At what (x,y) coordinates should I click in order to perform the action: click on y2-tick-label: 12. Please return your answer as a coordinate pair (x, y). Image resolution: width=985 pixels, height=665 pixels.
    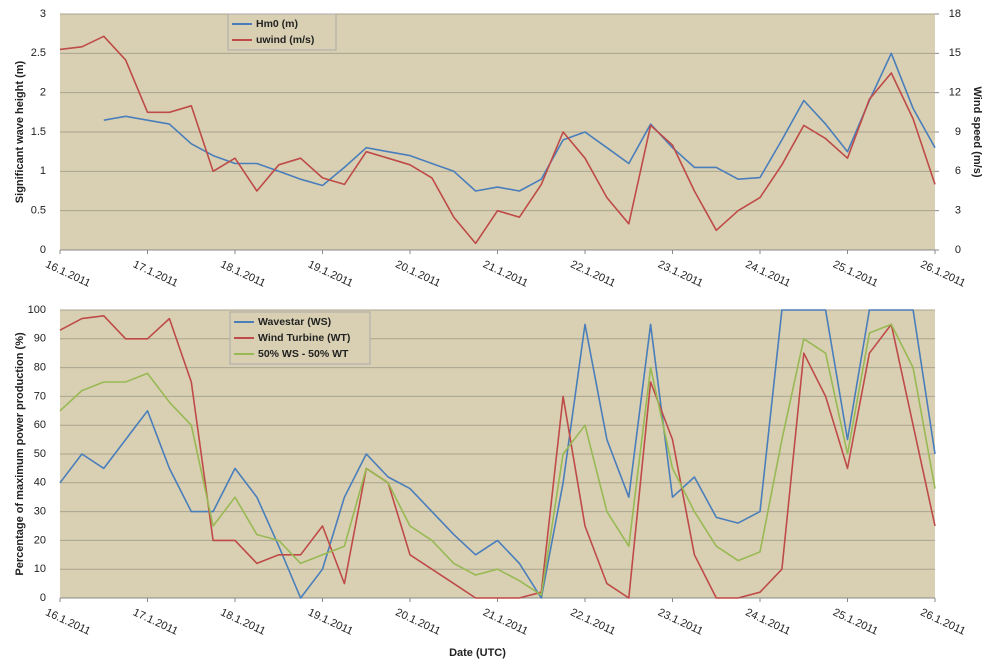
    Looking at the image, I should click on (955, 93).